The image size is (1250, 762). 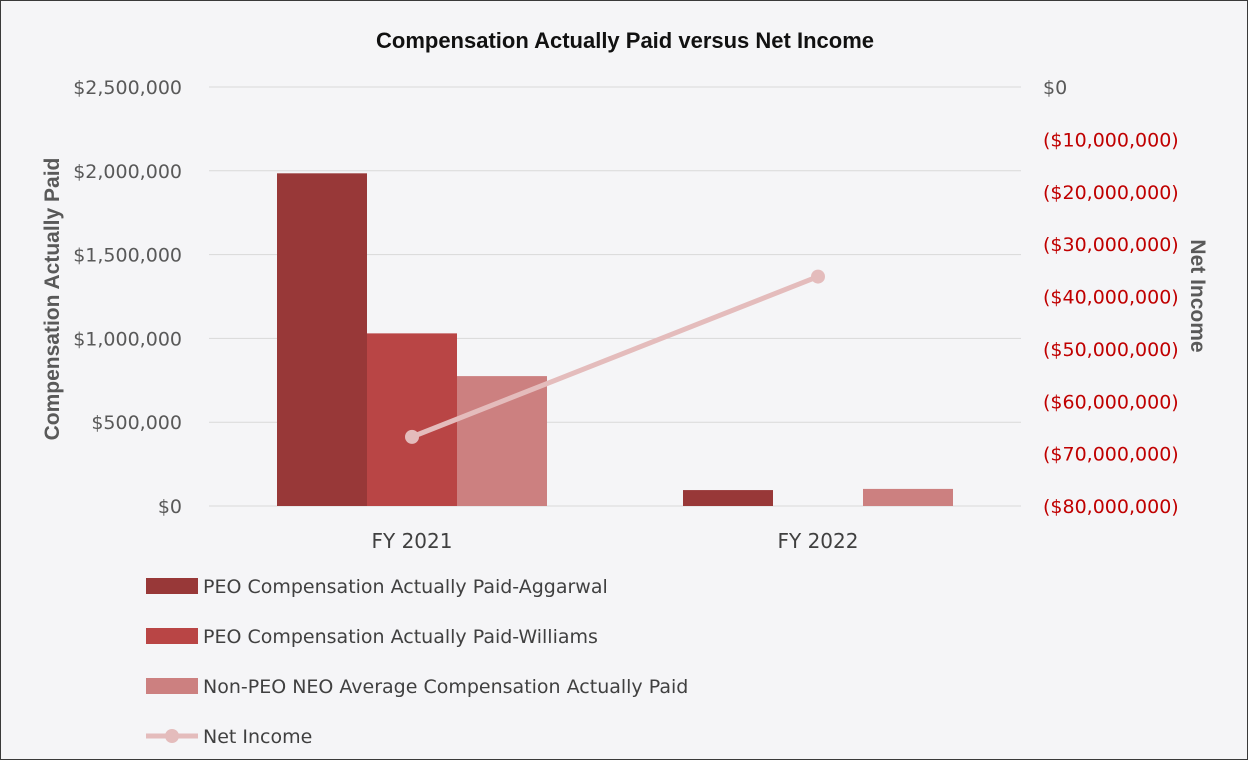 I want to click on left-tick-label: $2,500,000, so click(x=127, y=88).